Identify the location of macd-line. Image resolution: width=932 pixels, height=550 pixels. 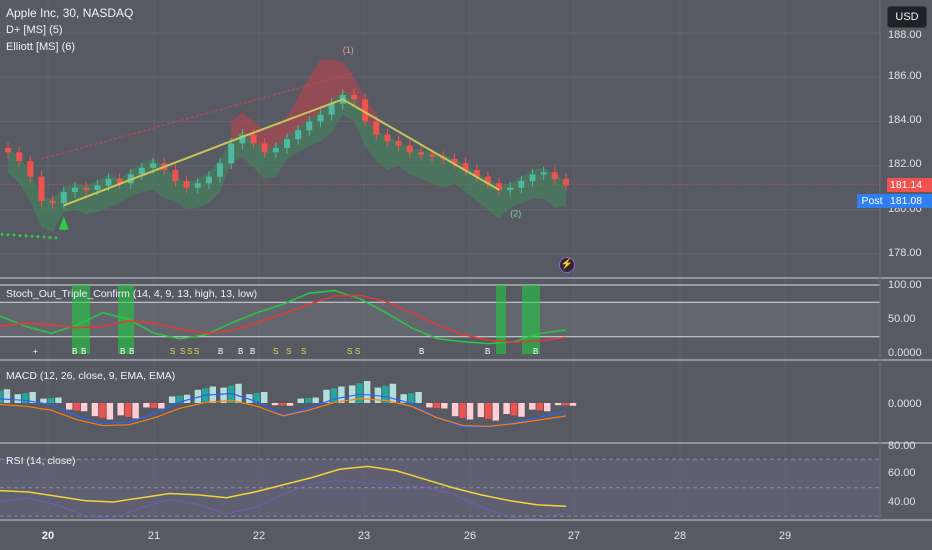
(283, 410).